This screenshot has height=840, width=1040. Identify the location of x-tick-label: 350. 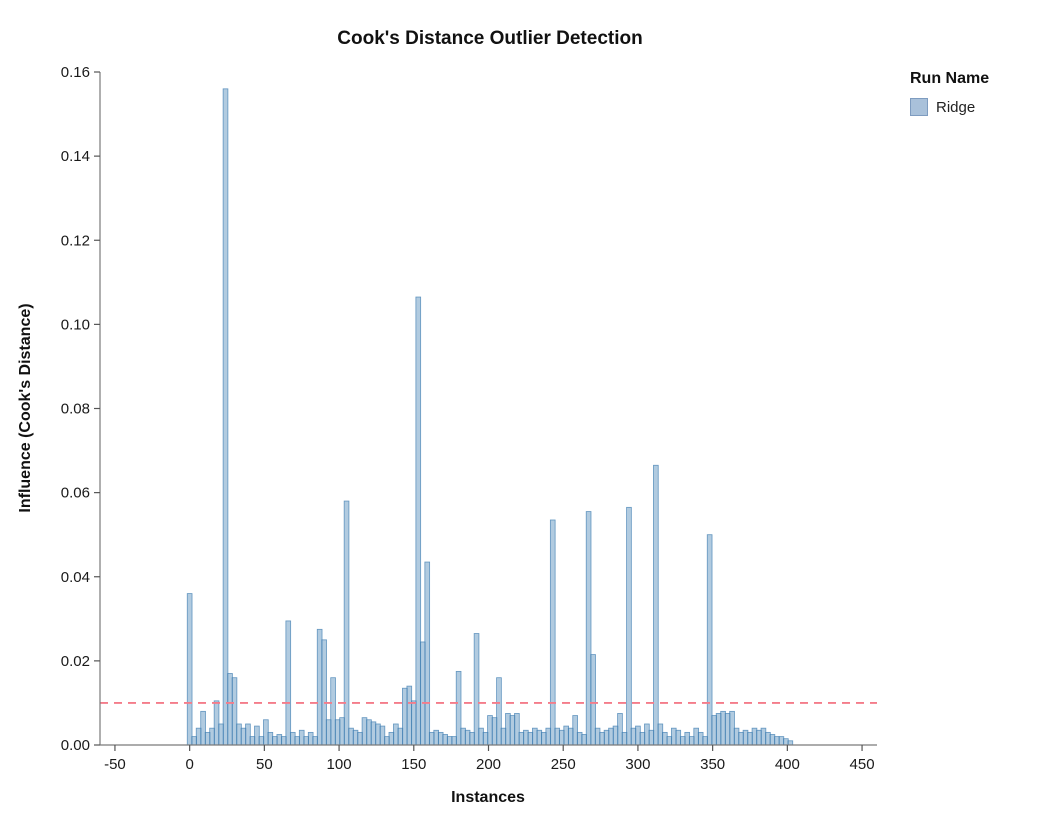
(712, 764).